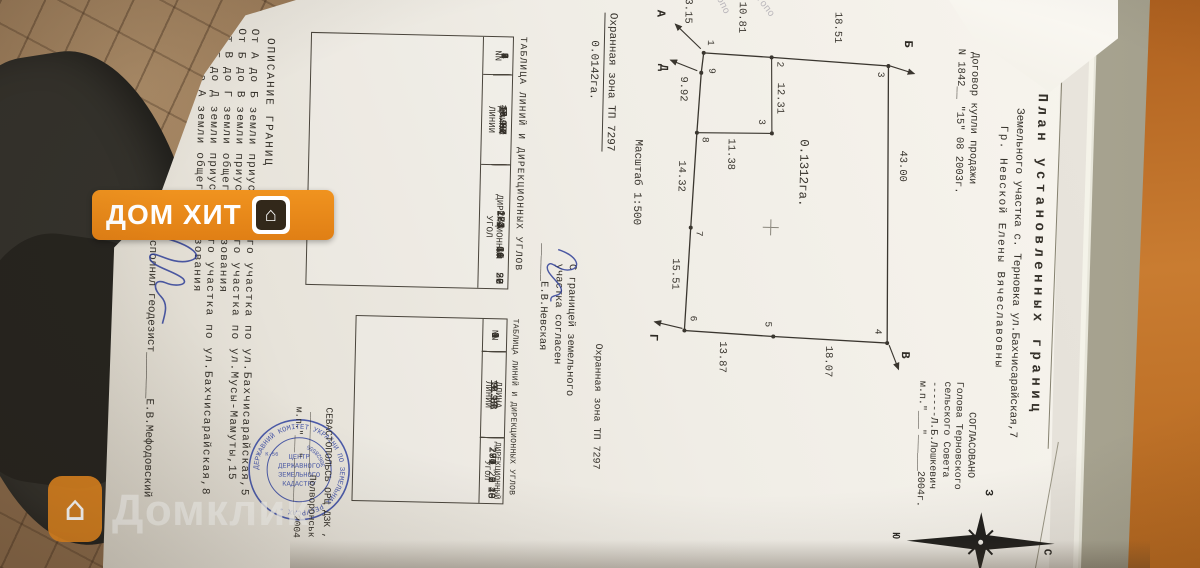 The height and width of the screenshot is (568, 1200). I want to click on page-bottom-shadow, so click(720, 554).